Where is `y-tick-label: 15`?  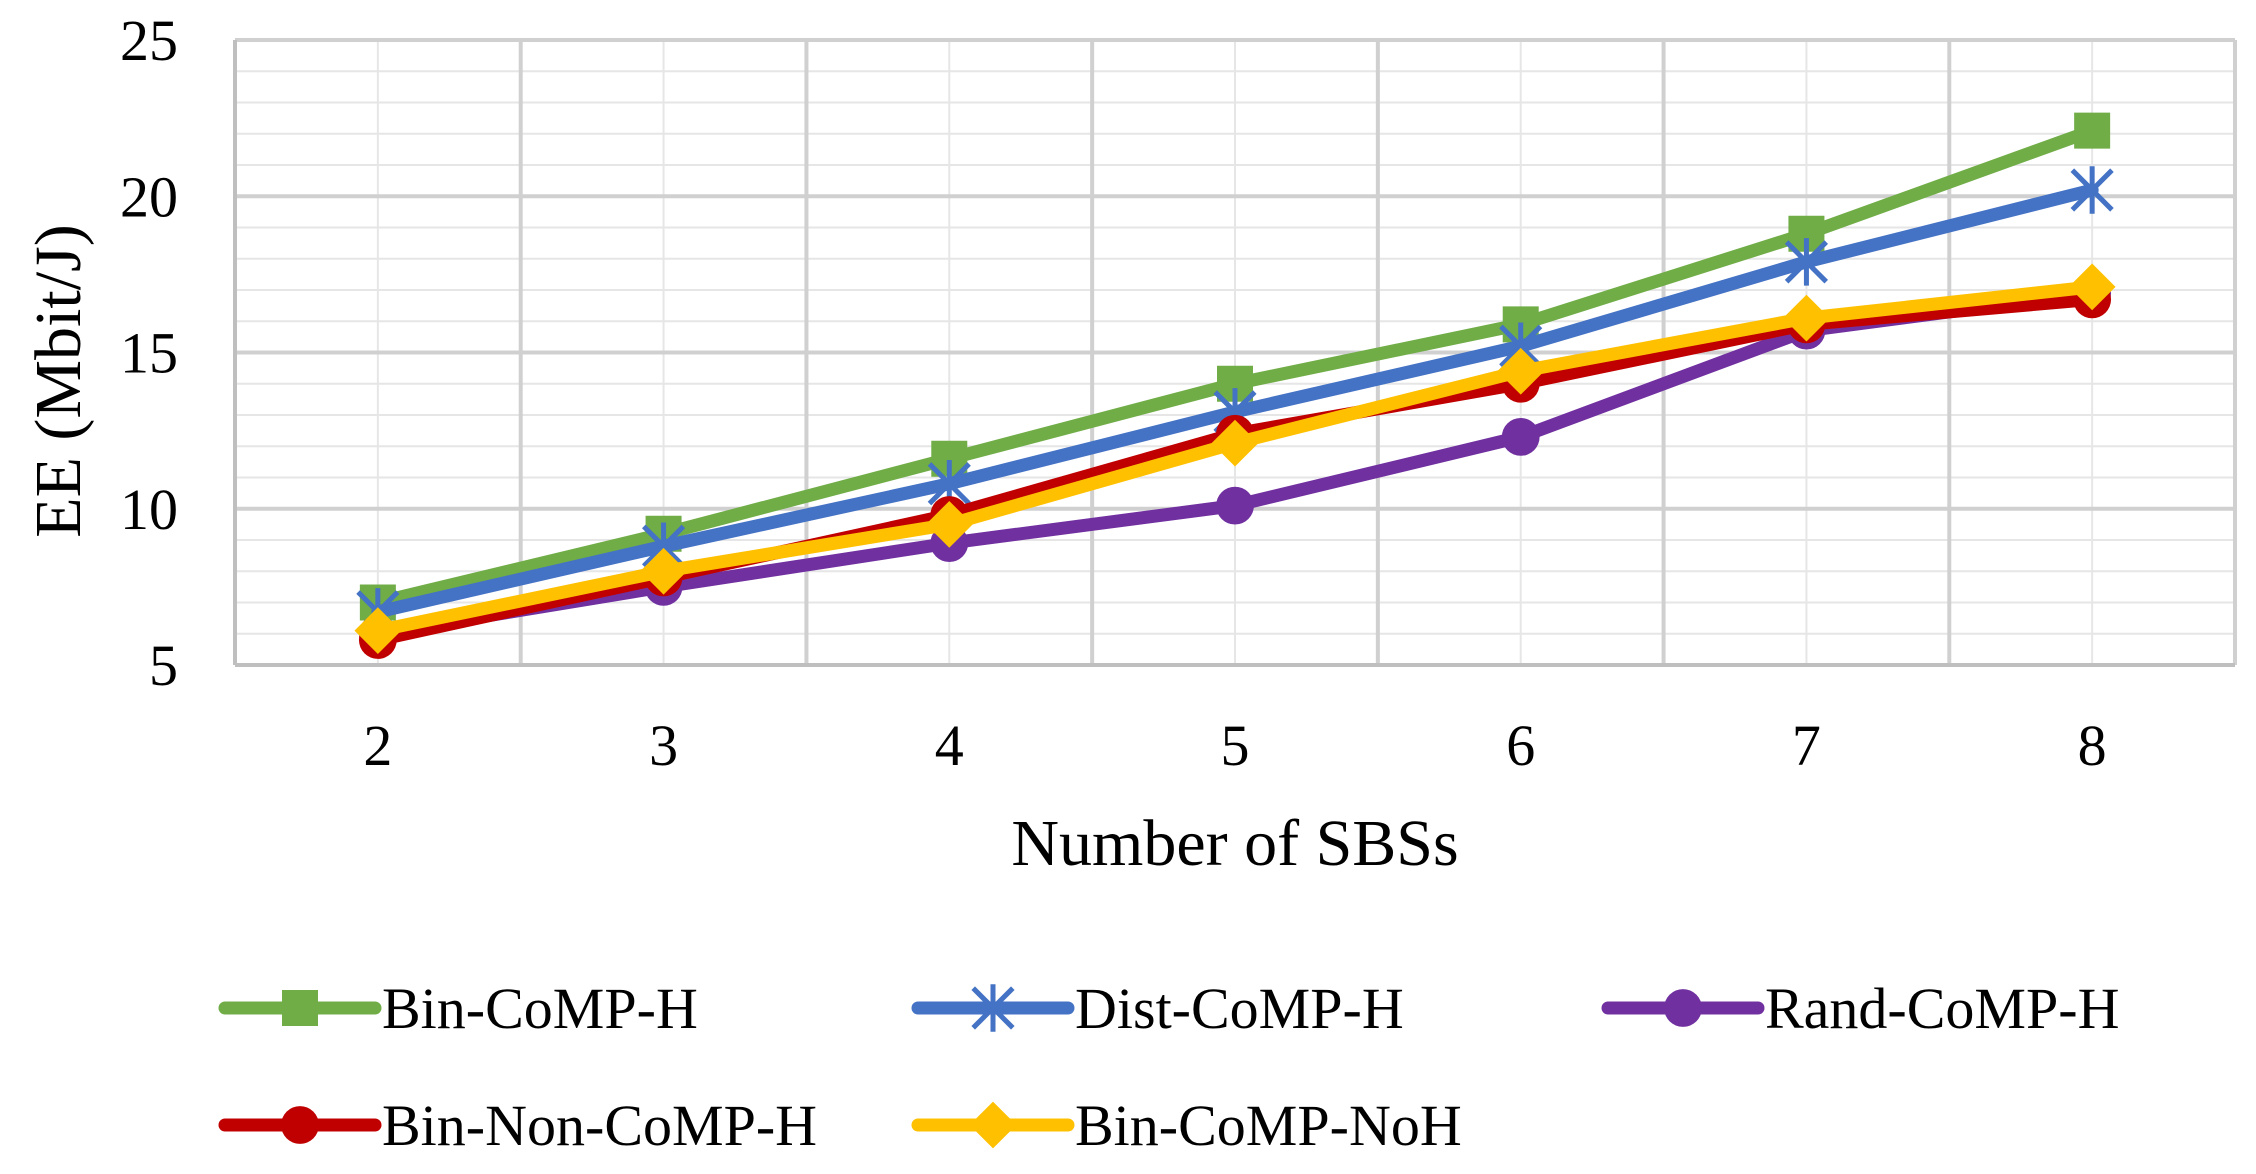 y-tick-label: 15 is located at coordinates (149, 353).